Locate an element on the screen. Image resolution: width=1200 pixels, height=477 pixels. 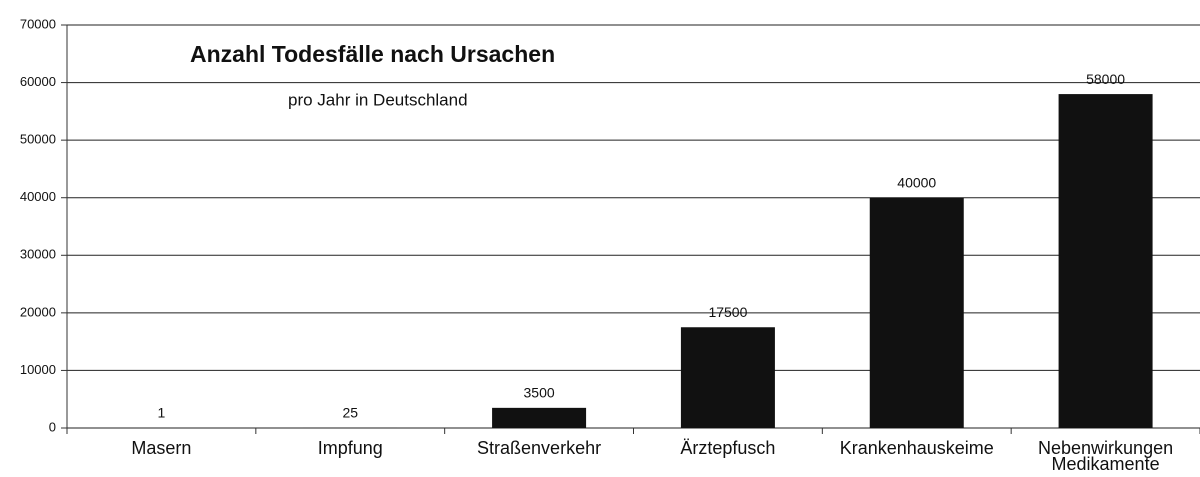
y-tick-label: 20000 is located at coordinates (38, 311).